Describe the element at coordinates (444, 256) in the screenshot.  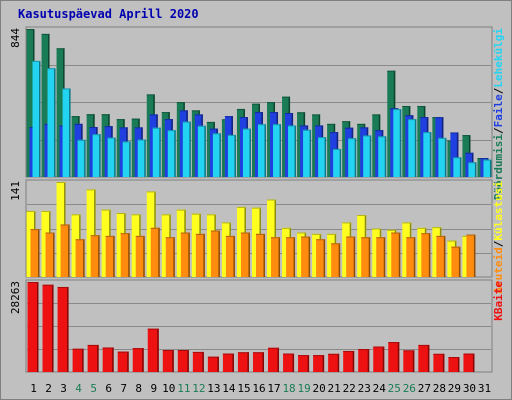
I see `sites-bar-28-edge` at that location.